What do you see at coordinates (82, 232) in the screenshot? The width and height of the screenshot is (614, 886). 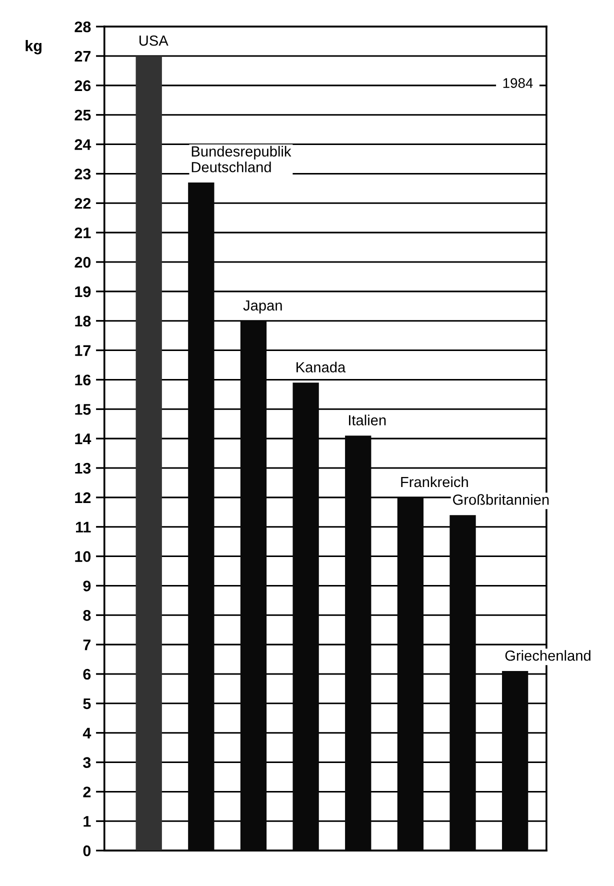 I see `y-tick-label: 21` at bounding box center [82, 232].